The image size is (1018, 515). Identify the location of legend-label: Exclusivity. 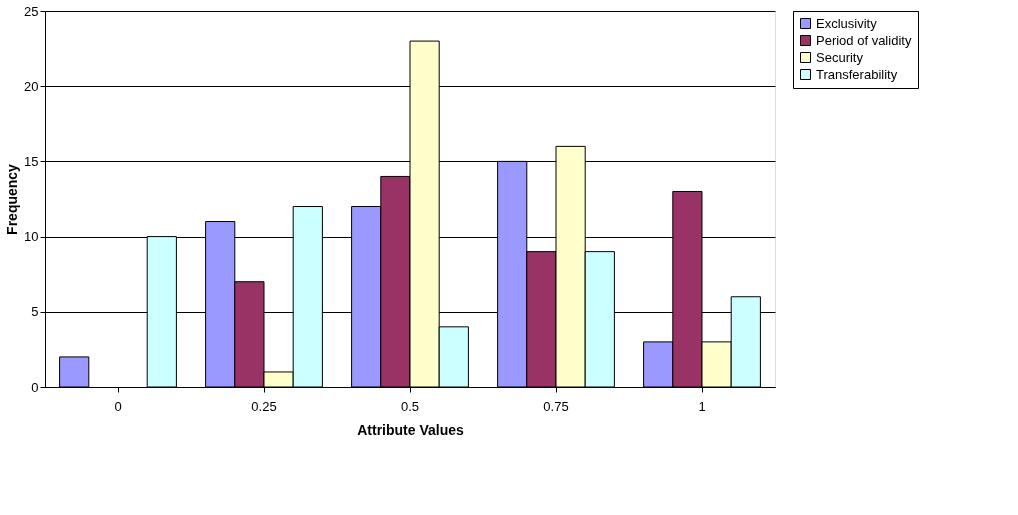
(847, 23).